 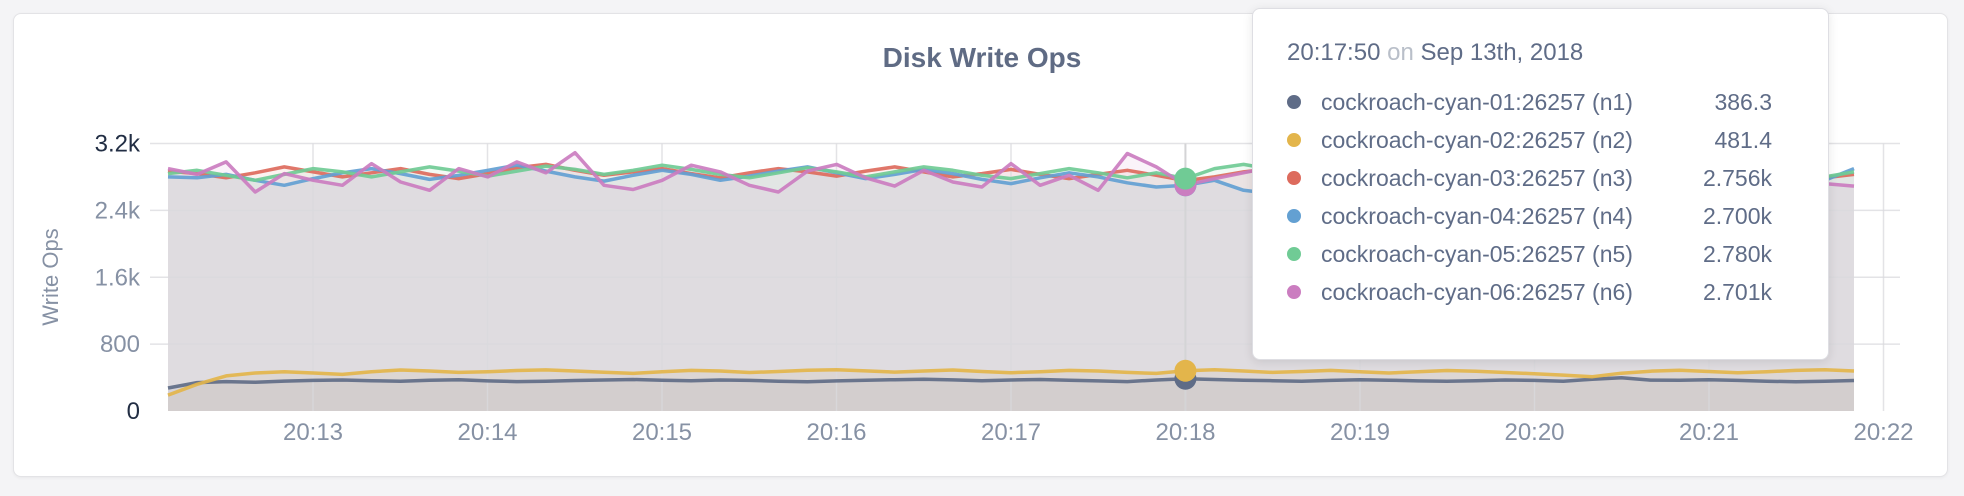 I want to click on series-line-n1, so click(x=1011, y=382).